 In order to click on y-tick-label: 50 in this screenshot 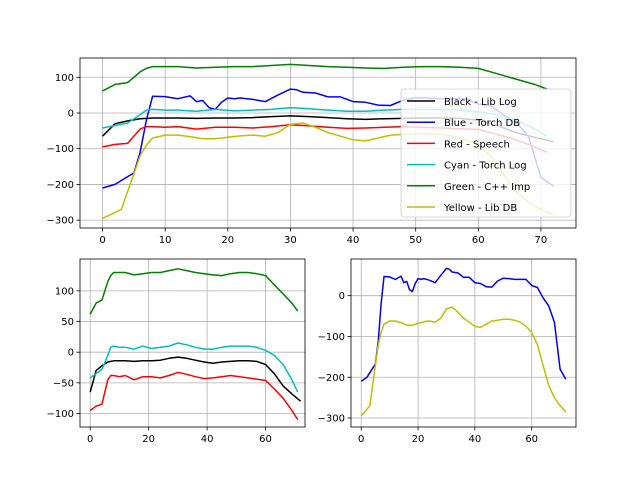, I will do `click(67, 322)`.